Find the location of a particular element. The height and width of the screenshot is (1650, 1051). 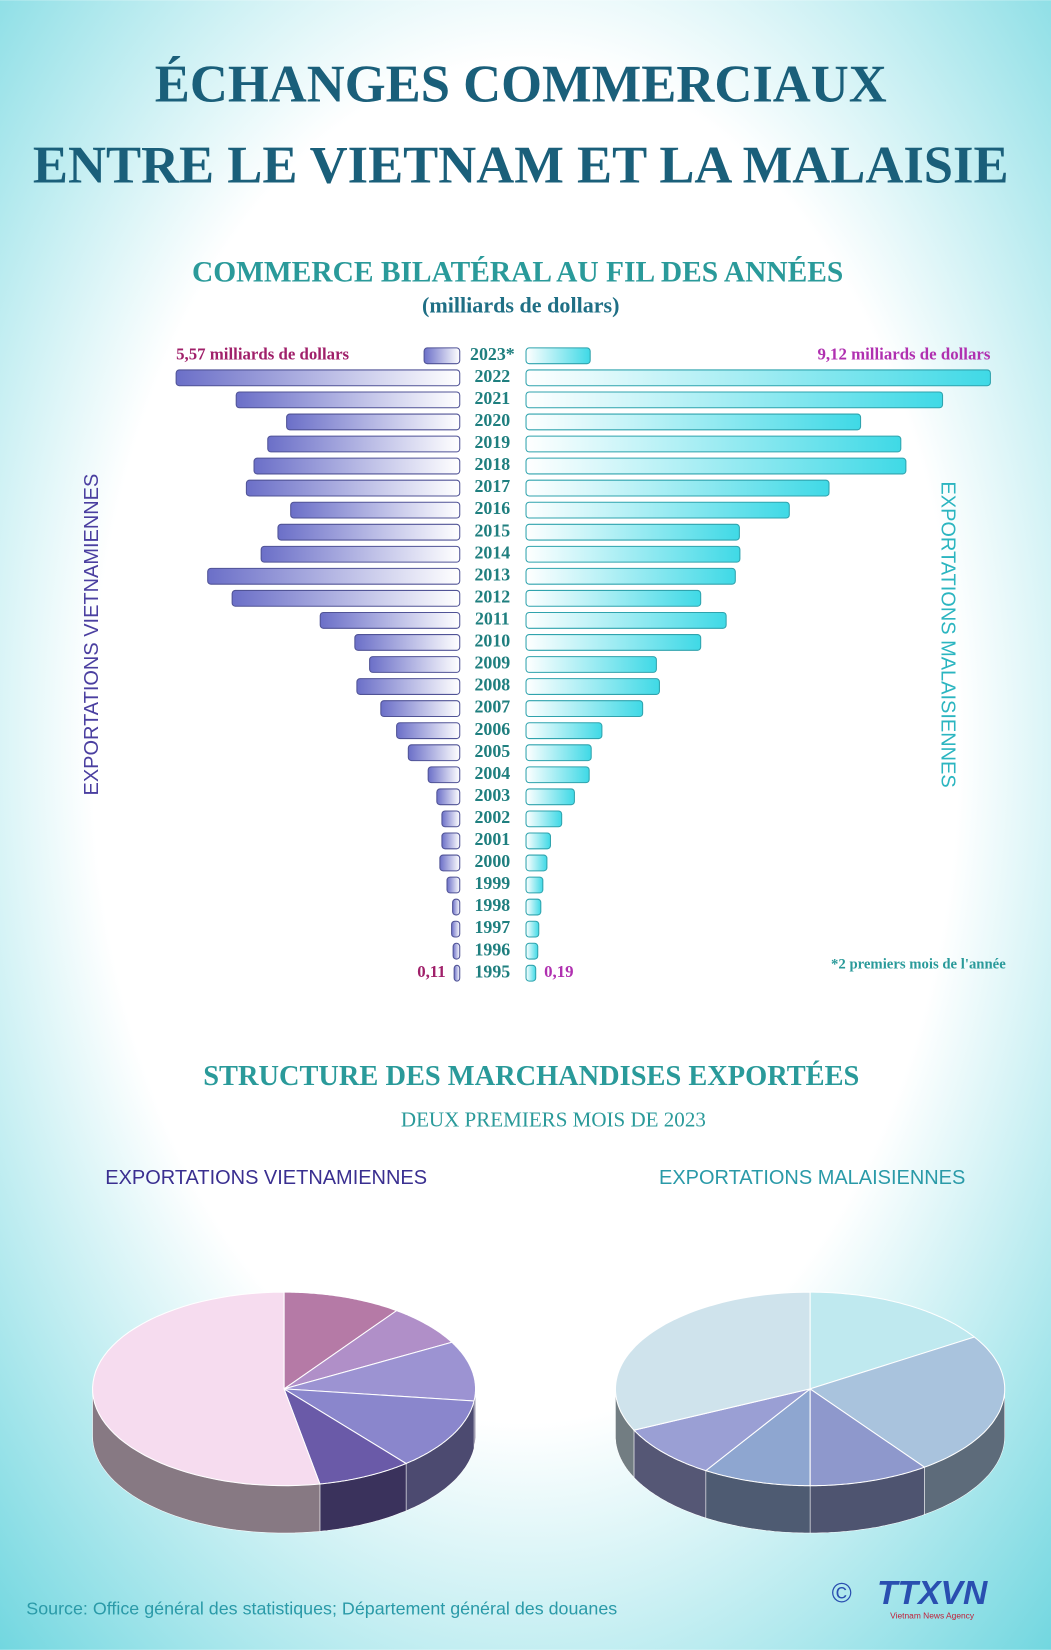

pie-title: EXPORTATIONS VIETNAMIENNES is located at coordinates (266, 1178).